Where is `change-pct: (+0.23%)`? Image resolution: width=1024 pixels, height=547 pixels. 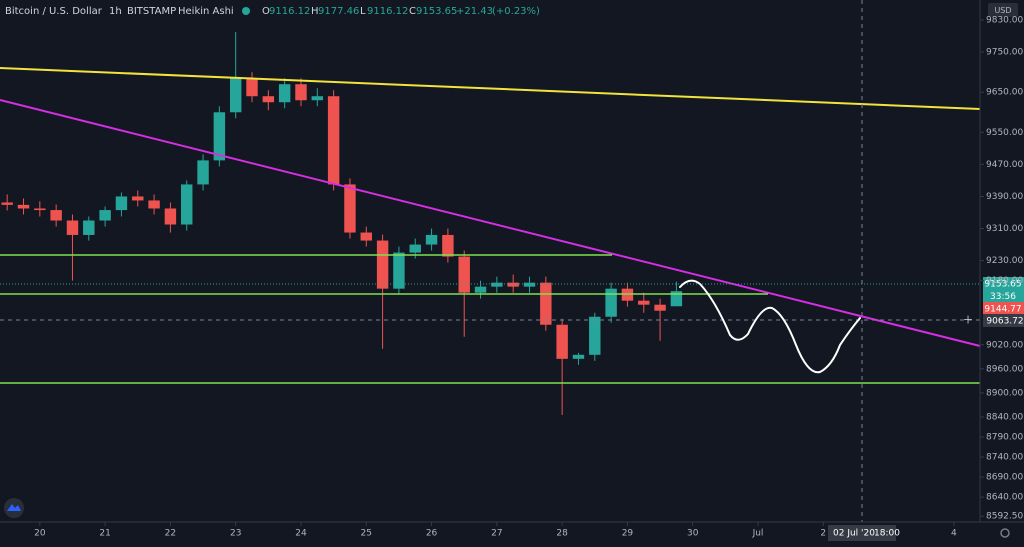 change-pct: (+0.23%) is located at coordinates (516, 11).